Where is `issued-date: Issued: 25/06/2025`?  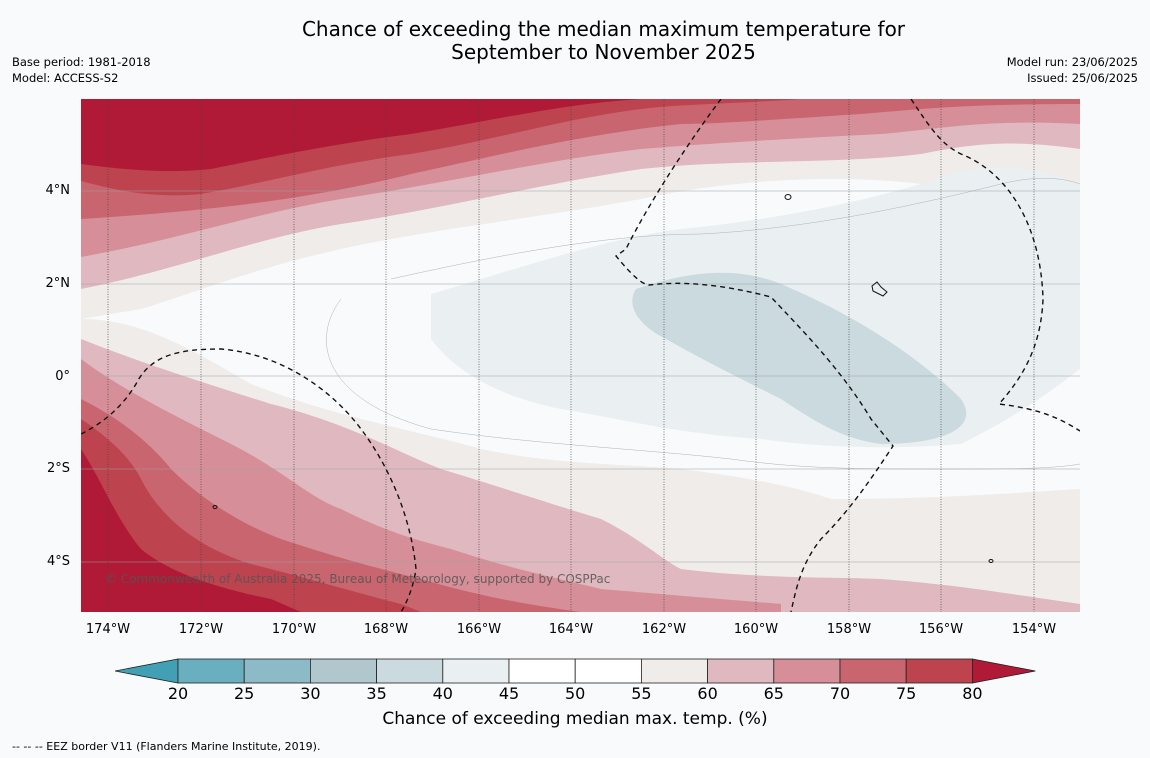
issued-date: Issued: 25/06/2025 is located at coordinates (1082, 78).